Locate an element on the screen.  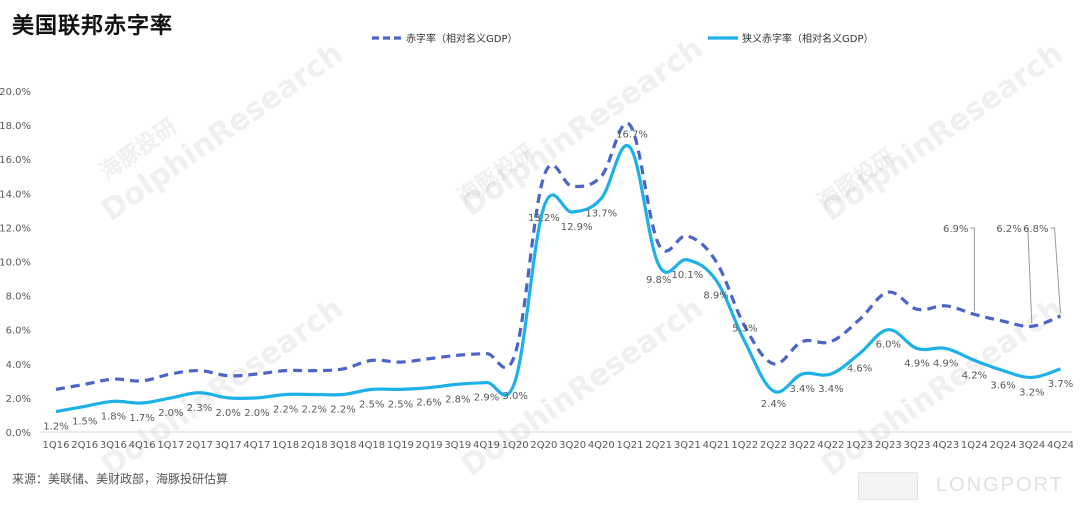
data-label: 2.4% is located at coordinates (773, 404).